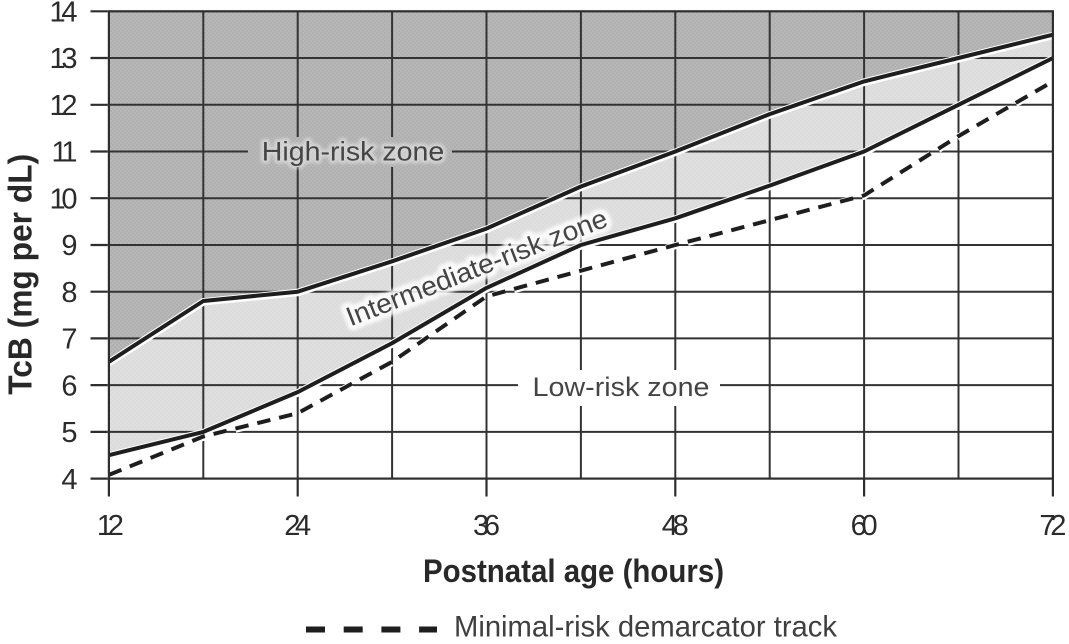 The width and height of the screenshot is (1069, 644). I want to click on svg-text: TcB (mg per dL), so click(20, 274).